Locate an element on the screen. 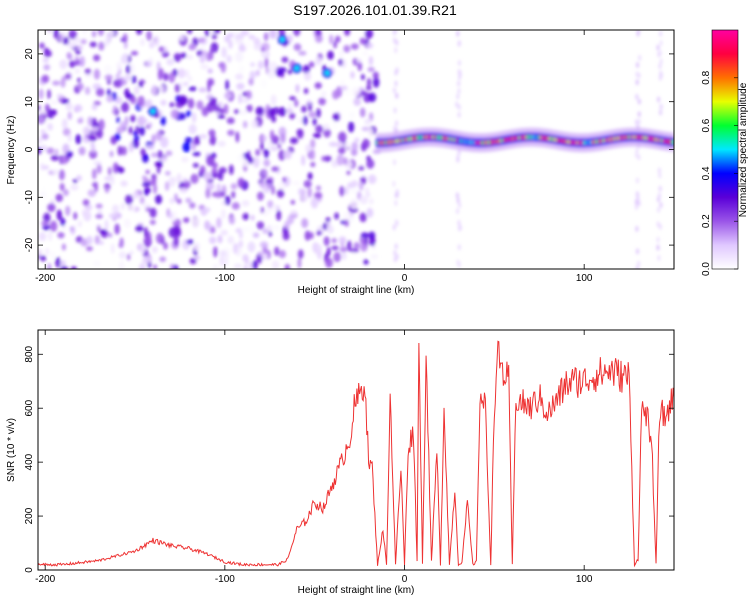 The width and height of the screenshot is (750, 600). spectrogram-x-tick-label: -200 is located at coordinates (45, 278).